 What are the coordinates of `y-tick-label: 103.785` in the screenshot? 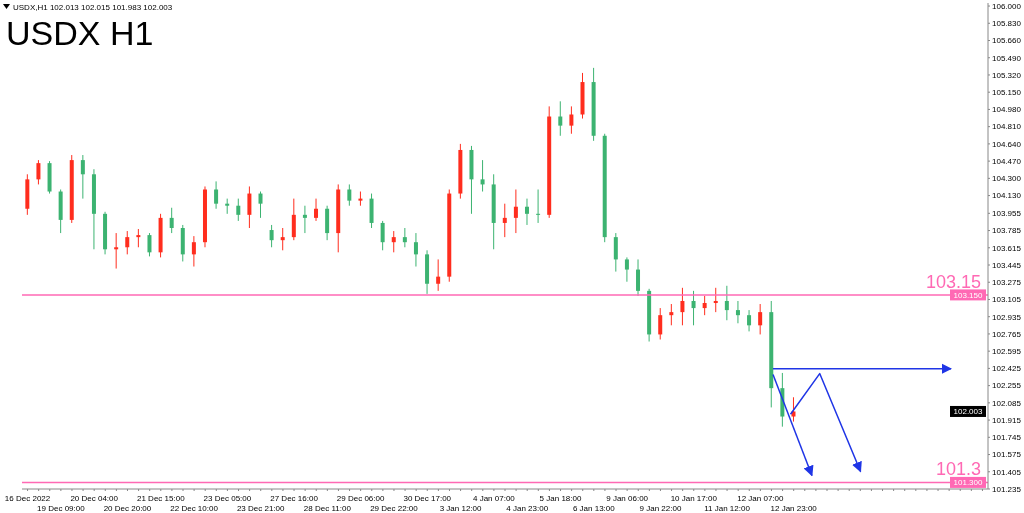 It's located at (1007, 231).